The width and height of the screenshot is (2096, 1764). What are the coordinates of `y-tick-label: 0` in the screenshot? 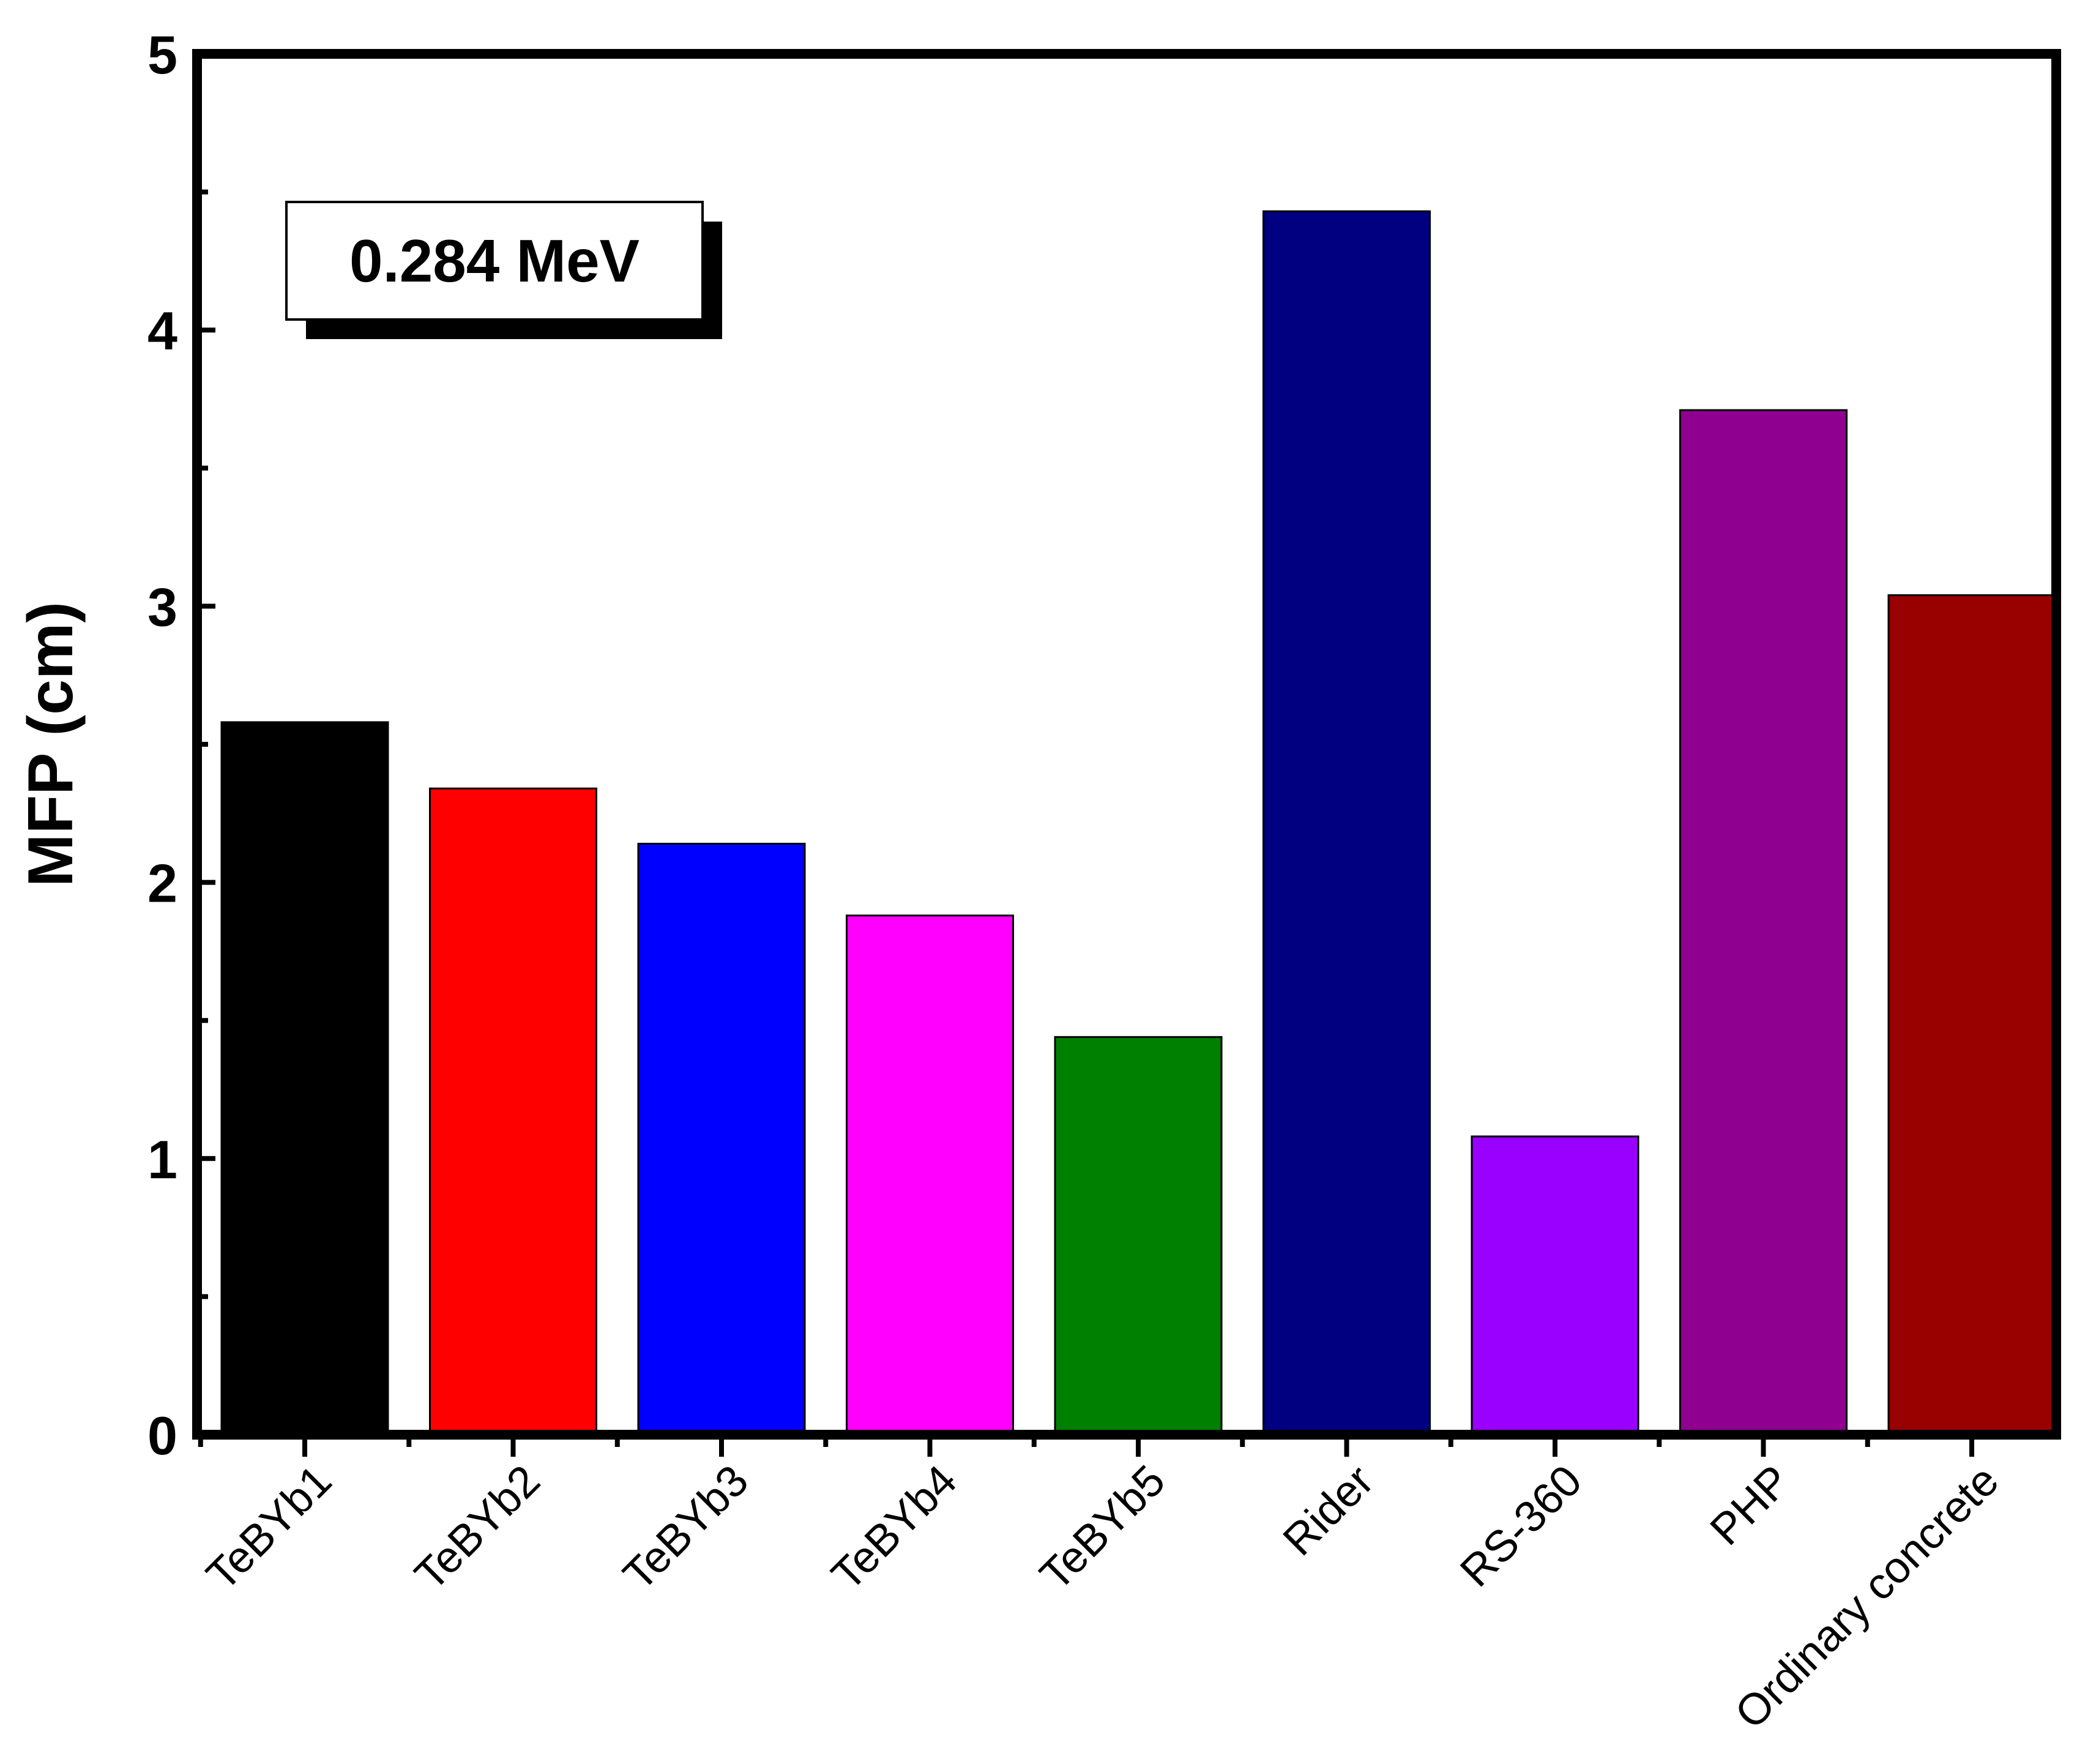 It's located at (162, 1436).